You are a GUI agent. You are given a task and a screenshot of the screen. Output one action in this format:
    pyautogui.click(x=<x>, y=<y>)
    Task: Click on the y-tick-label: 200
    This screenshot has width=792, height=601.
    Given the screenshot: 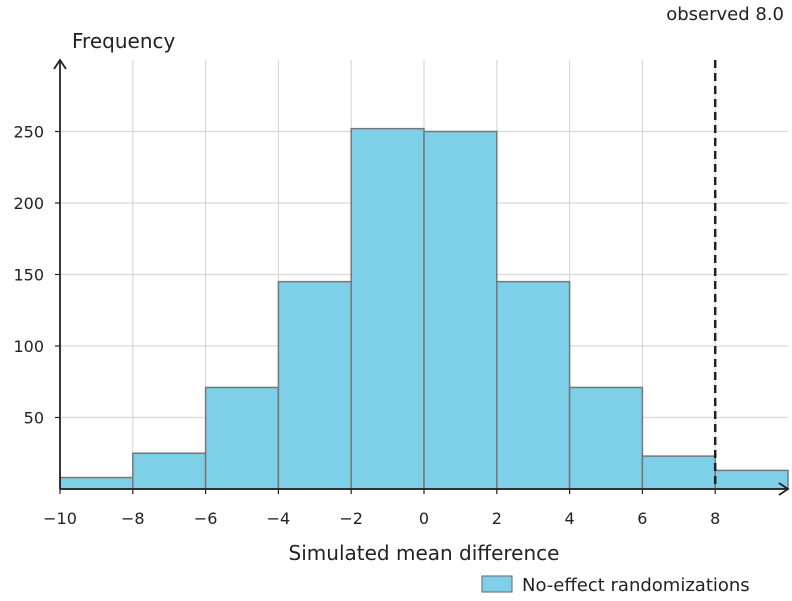 What is the action you would take?
    pyautogui.click(x=28, y=203)
    